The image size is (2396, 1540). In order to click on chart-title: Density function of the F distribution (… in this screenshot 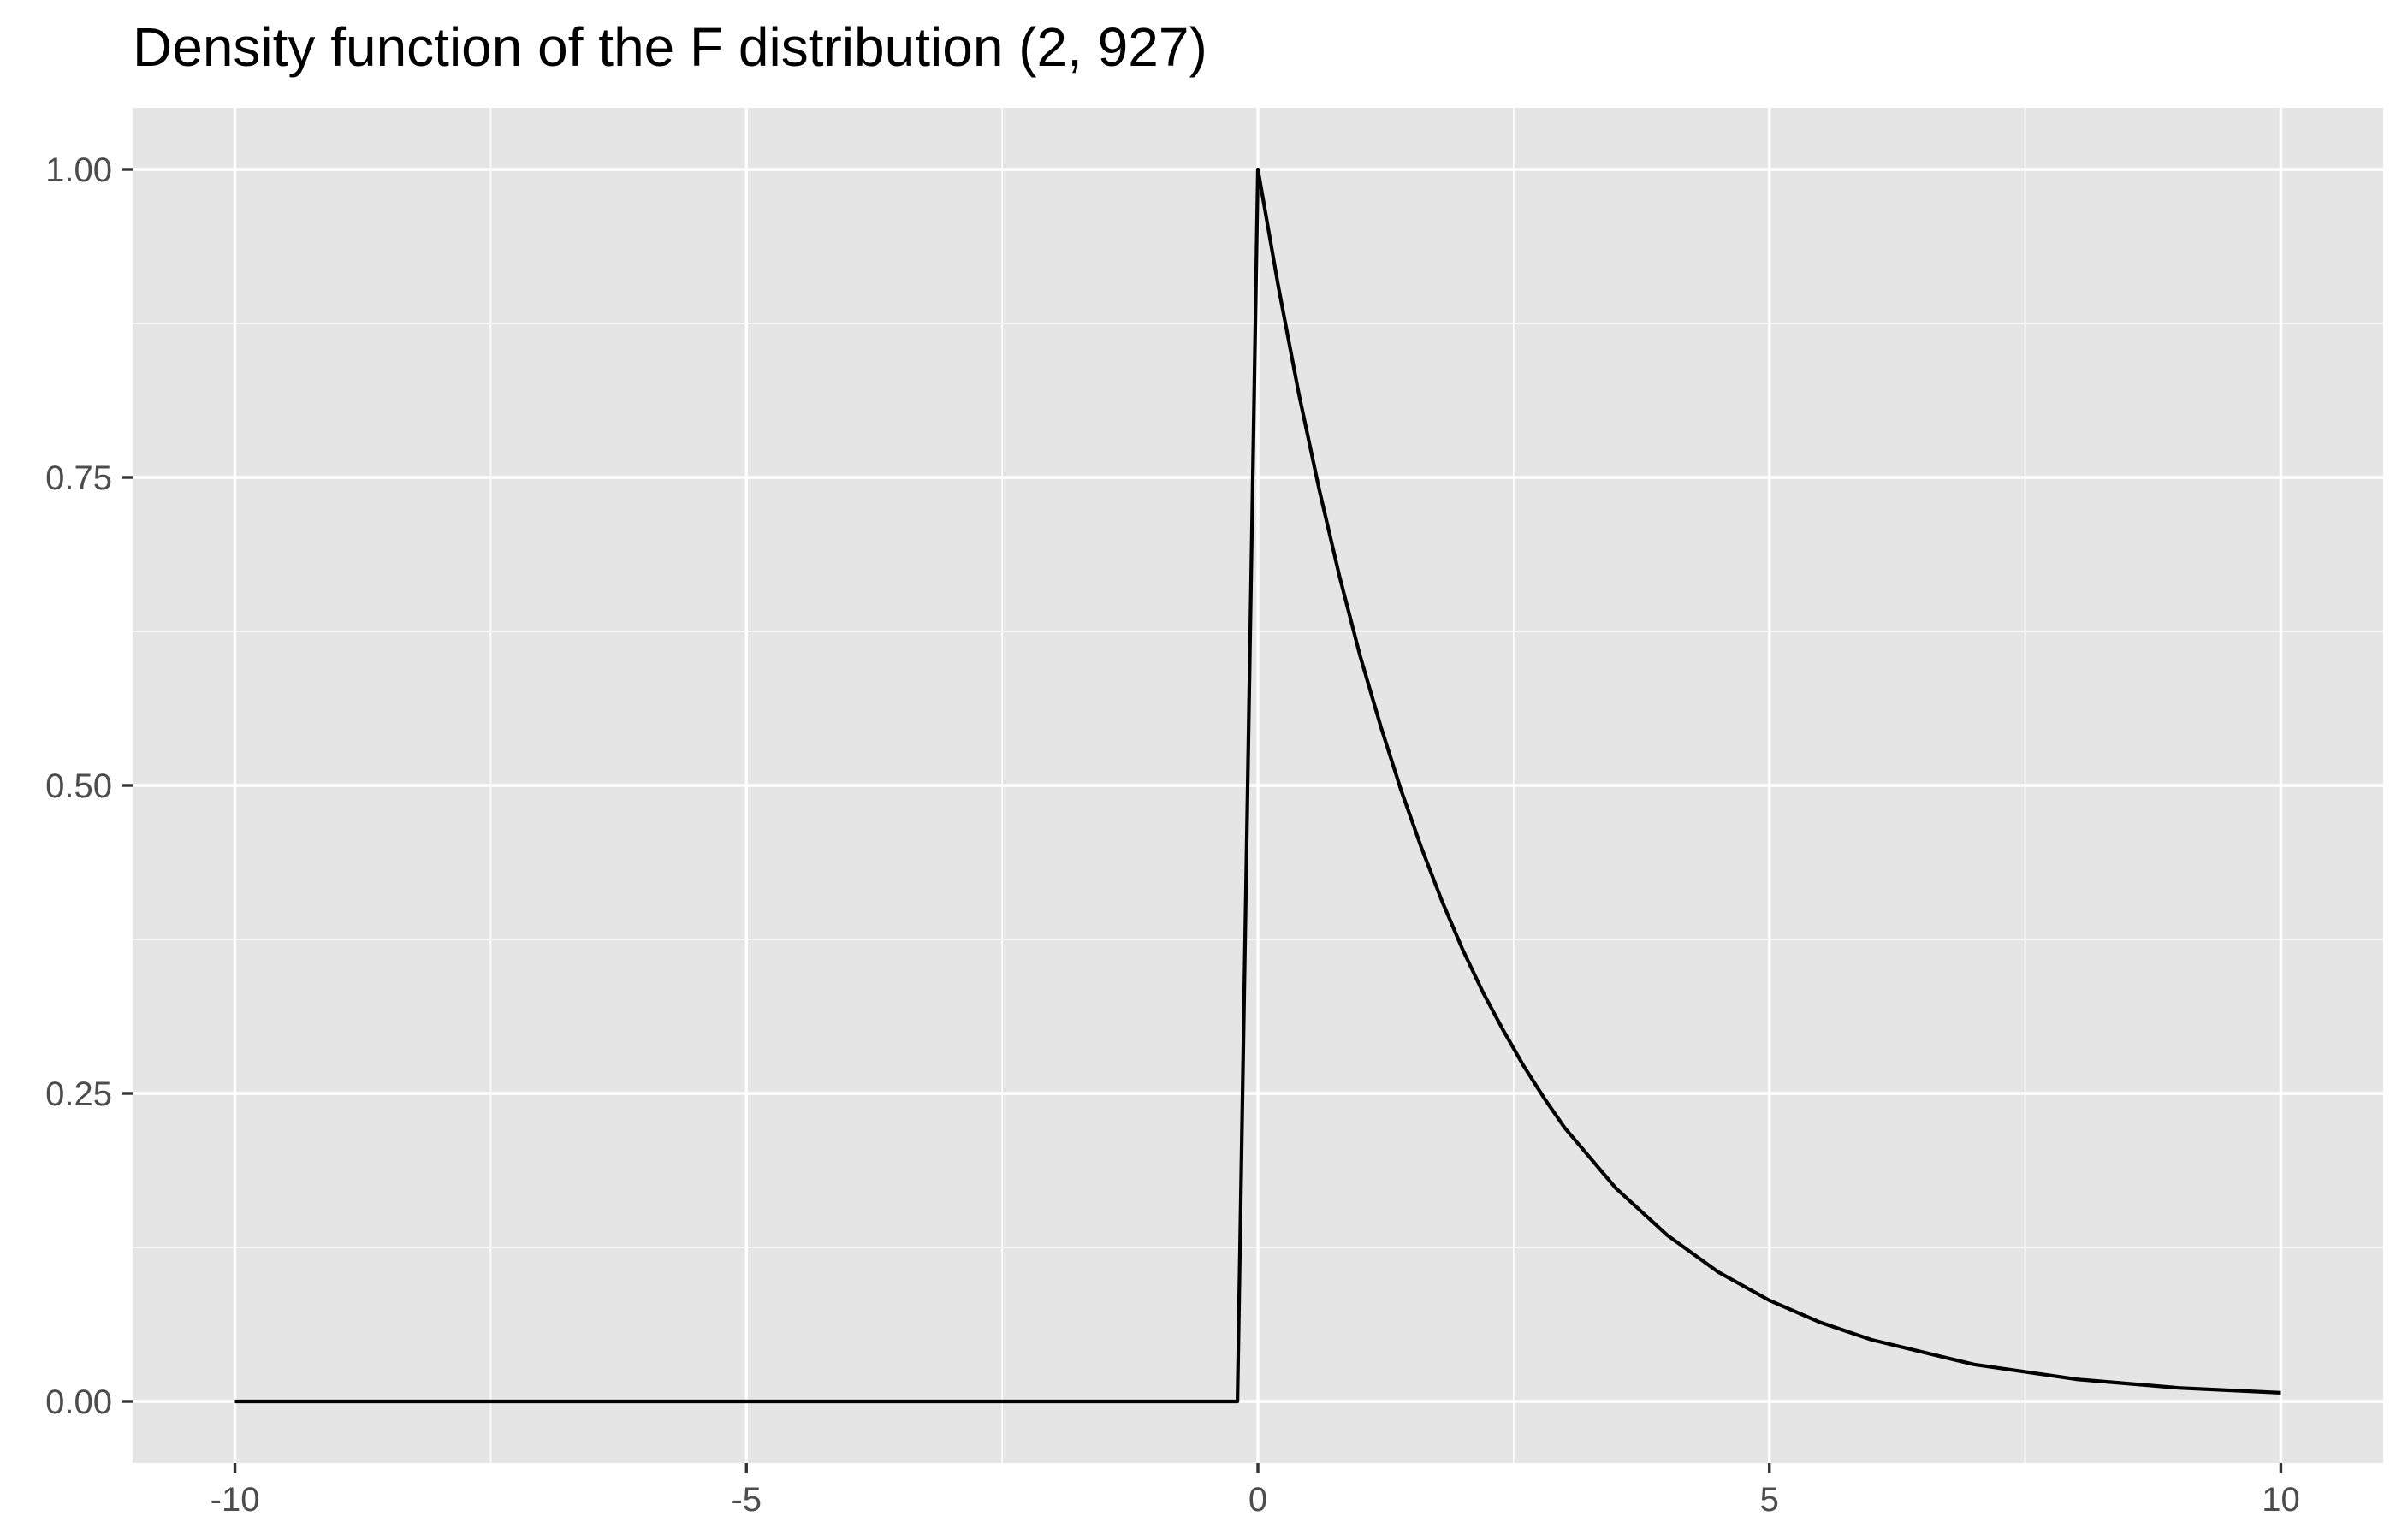, I will do `click(670, 47)`.